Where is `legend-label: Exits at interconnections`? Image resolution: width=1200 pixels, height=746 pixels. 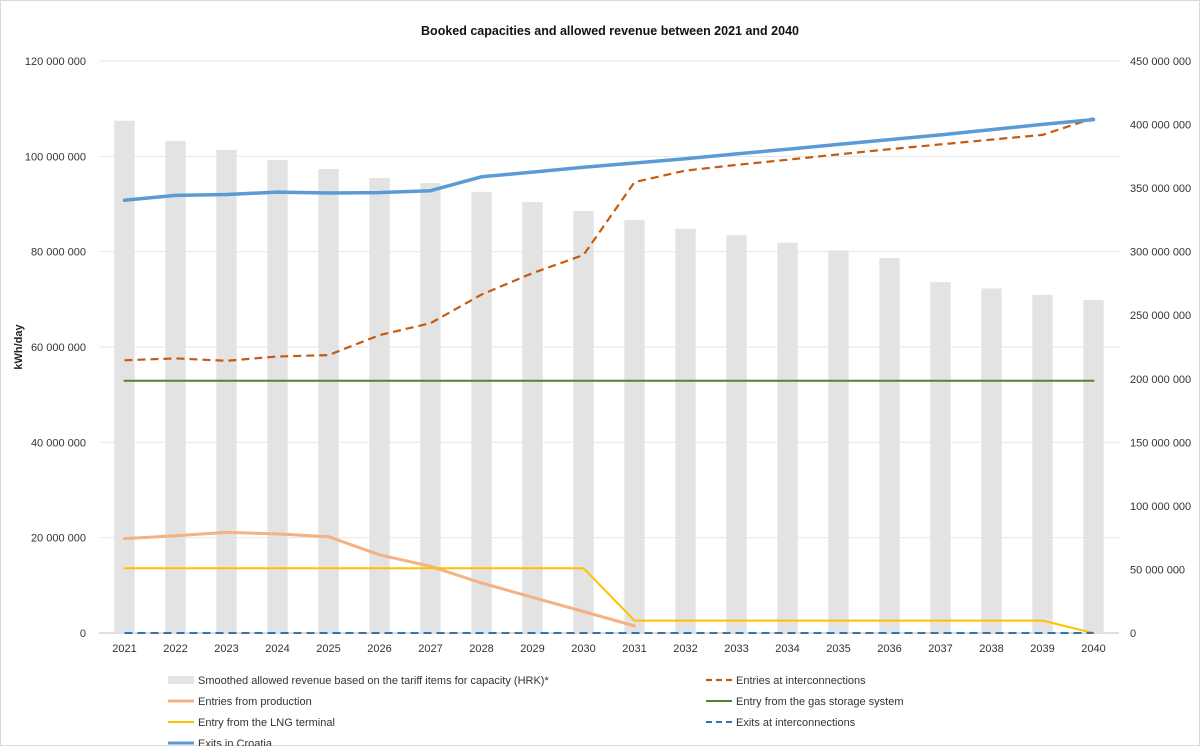 legend-label: Exits at interconnections is located at coordinates (796, 723).